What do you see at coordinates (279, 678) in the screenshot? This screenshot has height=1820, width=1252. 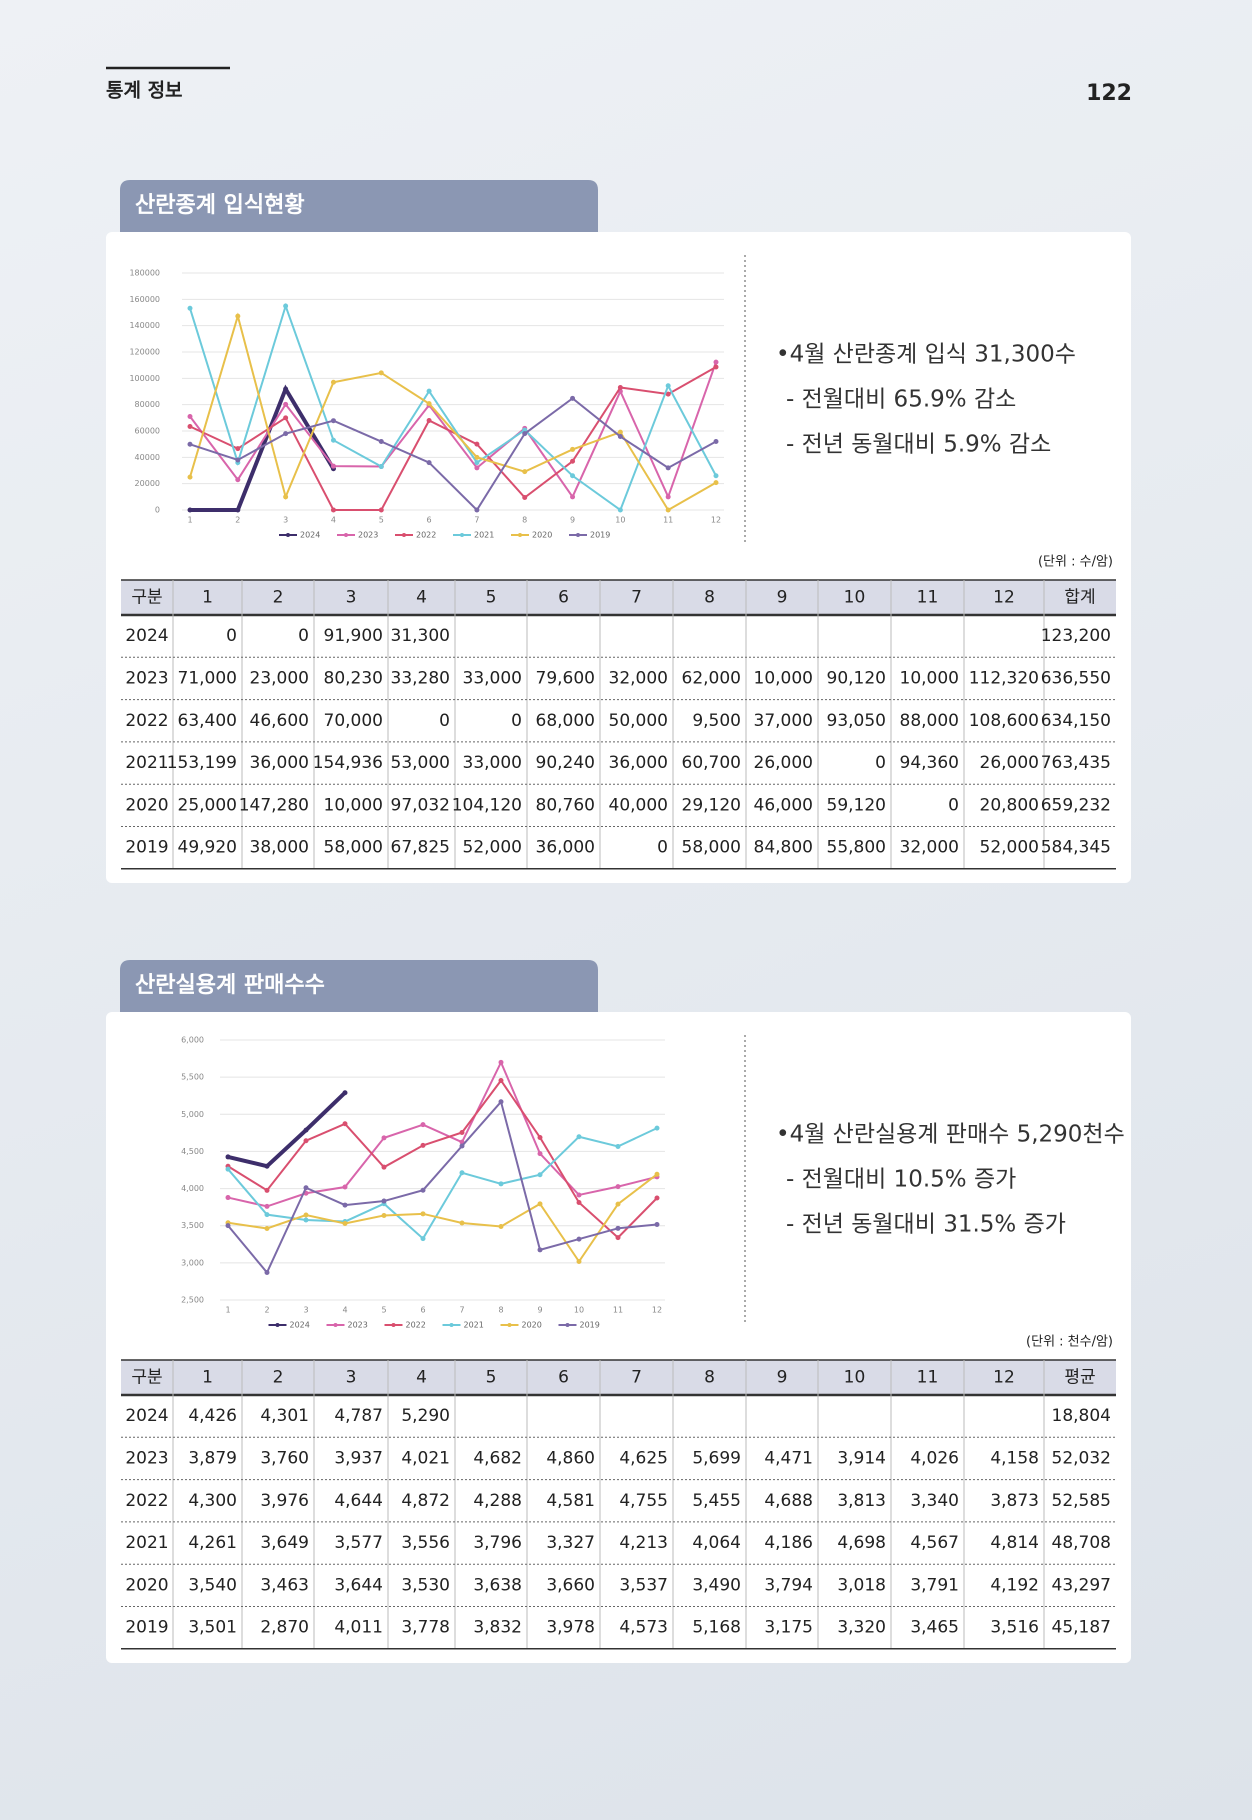 I see `table-cell: 23,000` at bounding box center [279, 678].